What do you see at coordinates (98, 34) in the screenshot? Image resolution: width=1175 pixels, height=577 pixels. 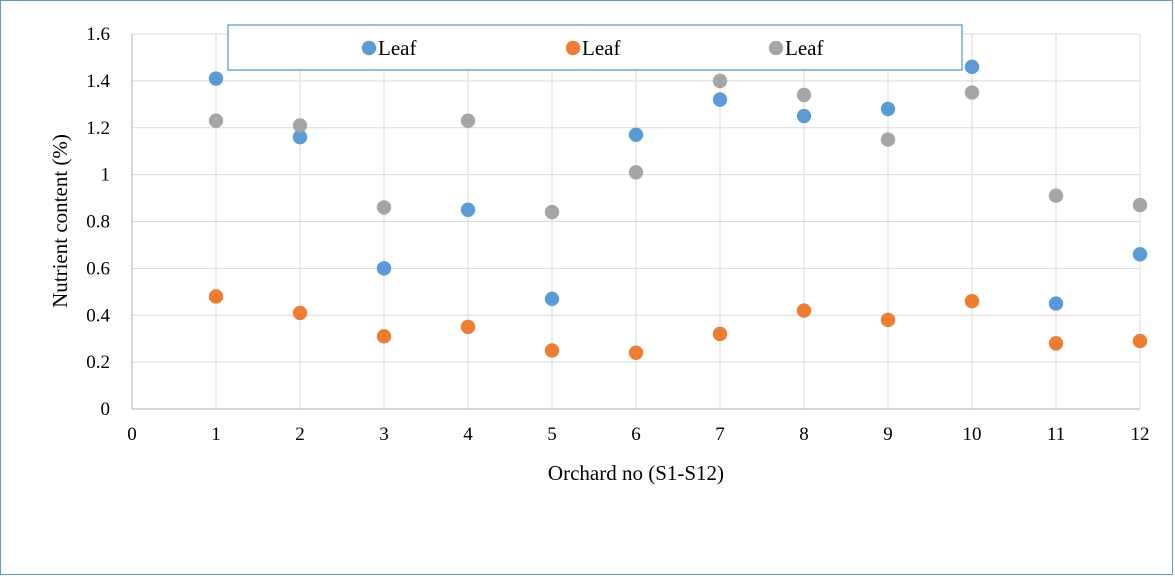 I see `y-tick-label: 1.6` at bounding box center [98, 34].